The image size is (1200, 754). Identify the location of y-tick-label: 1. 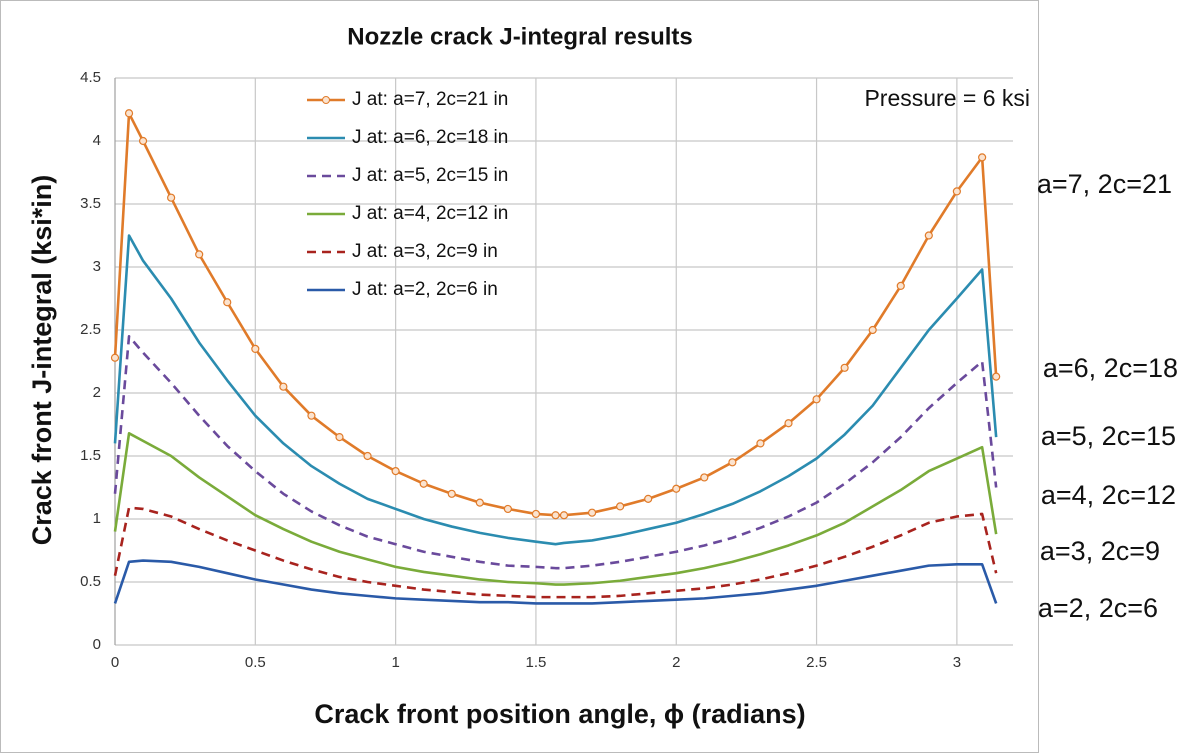
(97, 518).